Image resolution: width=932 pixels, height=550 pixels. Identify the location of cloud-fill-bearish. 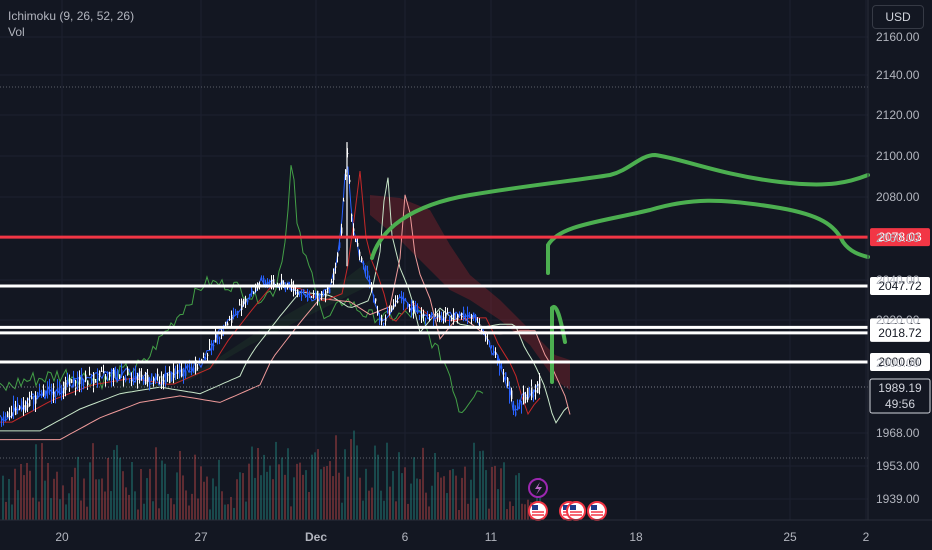
(470, 292).